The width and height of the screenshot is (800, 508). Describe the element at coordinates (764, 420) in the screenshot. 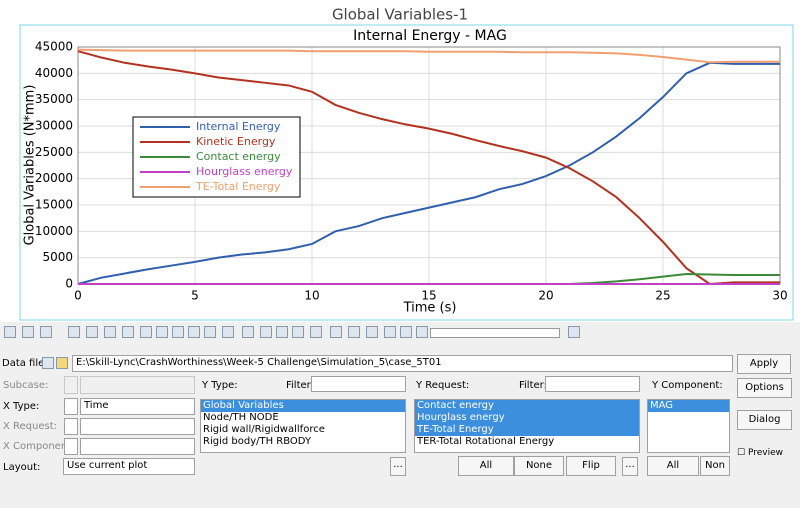

I see `dialog-button: Dialog` at that location.